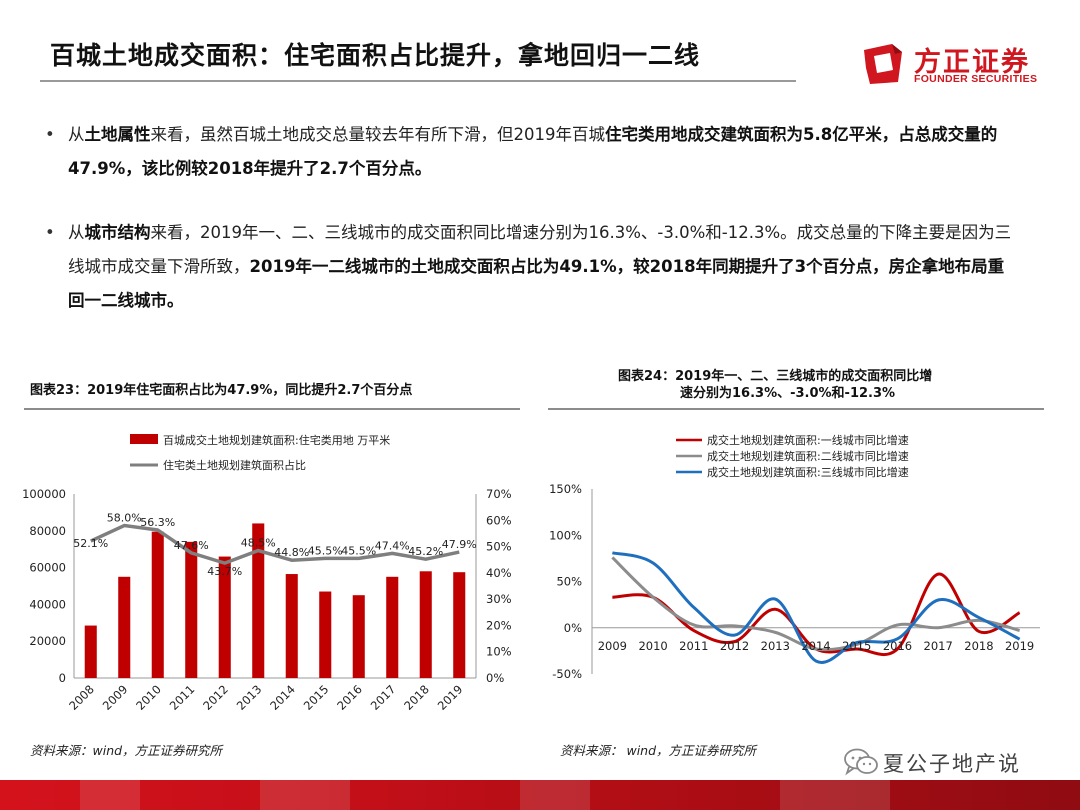 The image size is (1080, 810). What do you see at coordinates (856, 646) in the screenshot?
I see `x-tick-label: 2015` at bounding box center [856, 646].